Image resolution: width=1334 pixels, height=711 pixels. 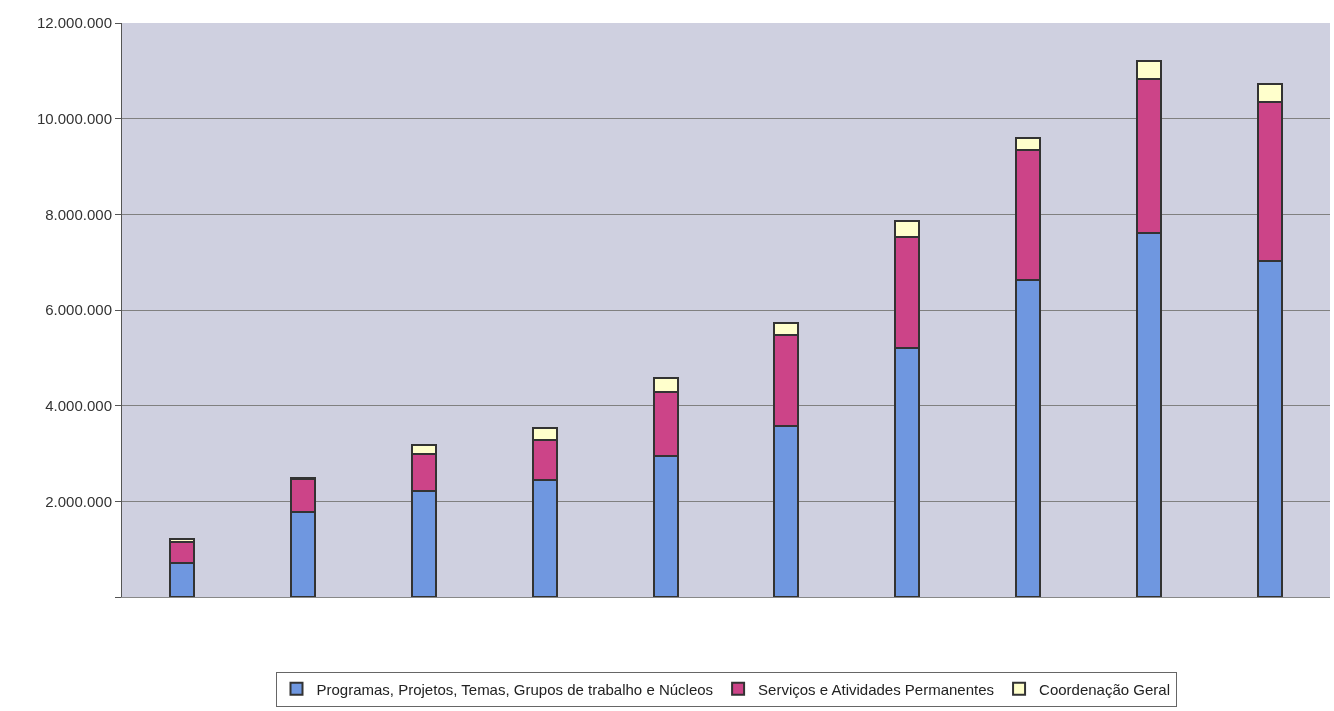 I want to click on y-tick-label: 12.000.000, so click(x=74, y=23).